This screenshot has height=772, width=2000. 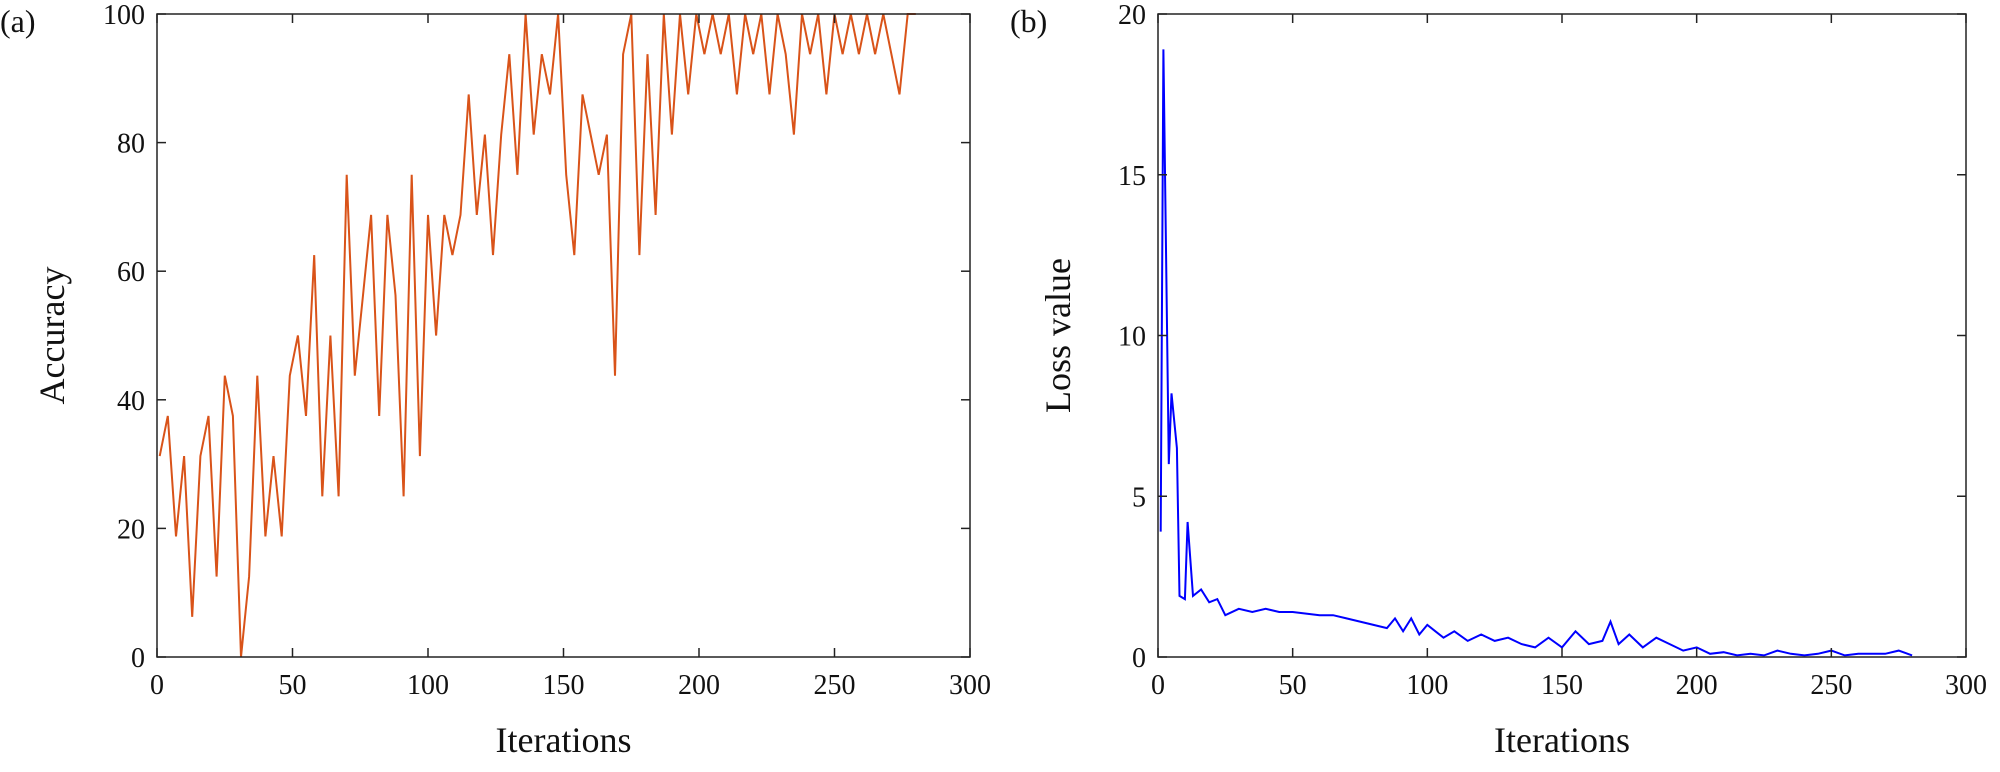 What do you see at coordinates (52, 336) in the screenshot?
I see `y-axis-title: Accuracy` at bounding box center [52, 336].